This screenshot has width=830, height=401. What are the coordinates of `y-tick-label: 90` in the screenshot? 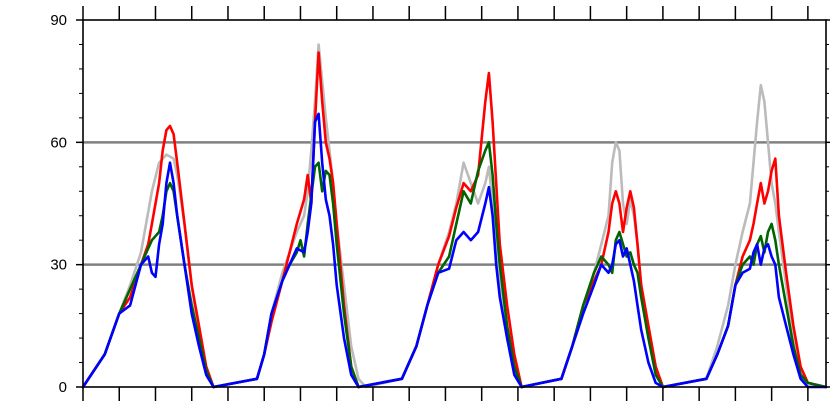 It's located at (58, 20).